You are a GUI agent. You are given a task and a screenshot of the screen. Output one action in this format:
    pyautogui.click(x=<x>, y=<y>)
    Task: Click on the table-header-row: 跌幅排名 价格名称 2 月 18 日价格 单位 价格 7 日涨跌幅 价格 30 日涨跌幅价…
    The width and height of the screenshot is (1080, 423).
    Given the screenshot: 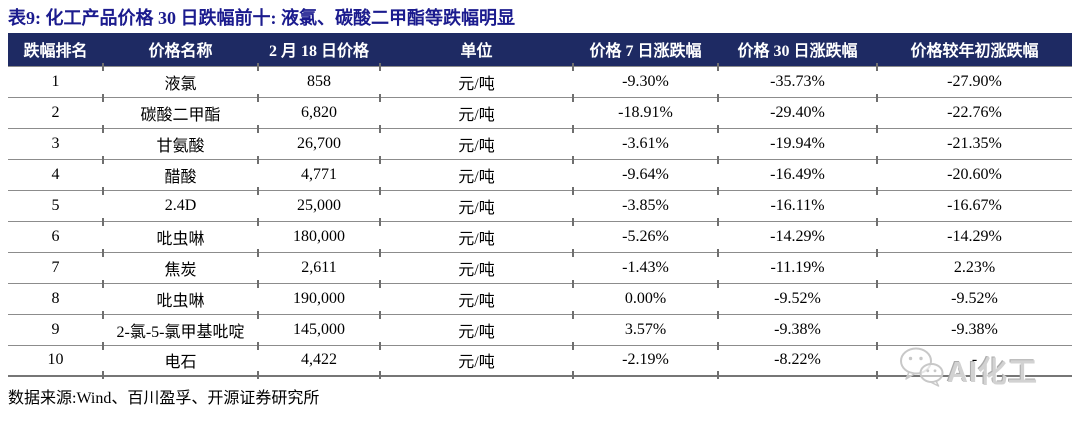 What is the action you would take?
    pyautogui.click(x=540, y=49)
    